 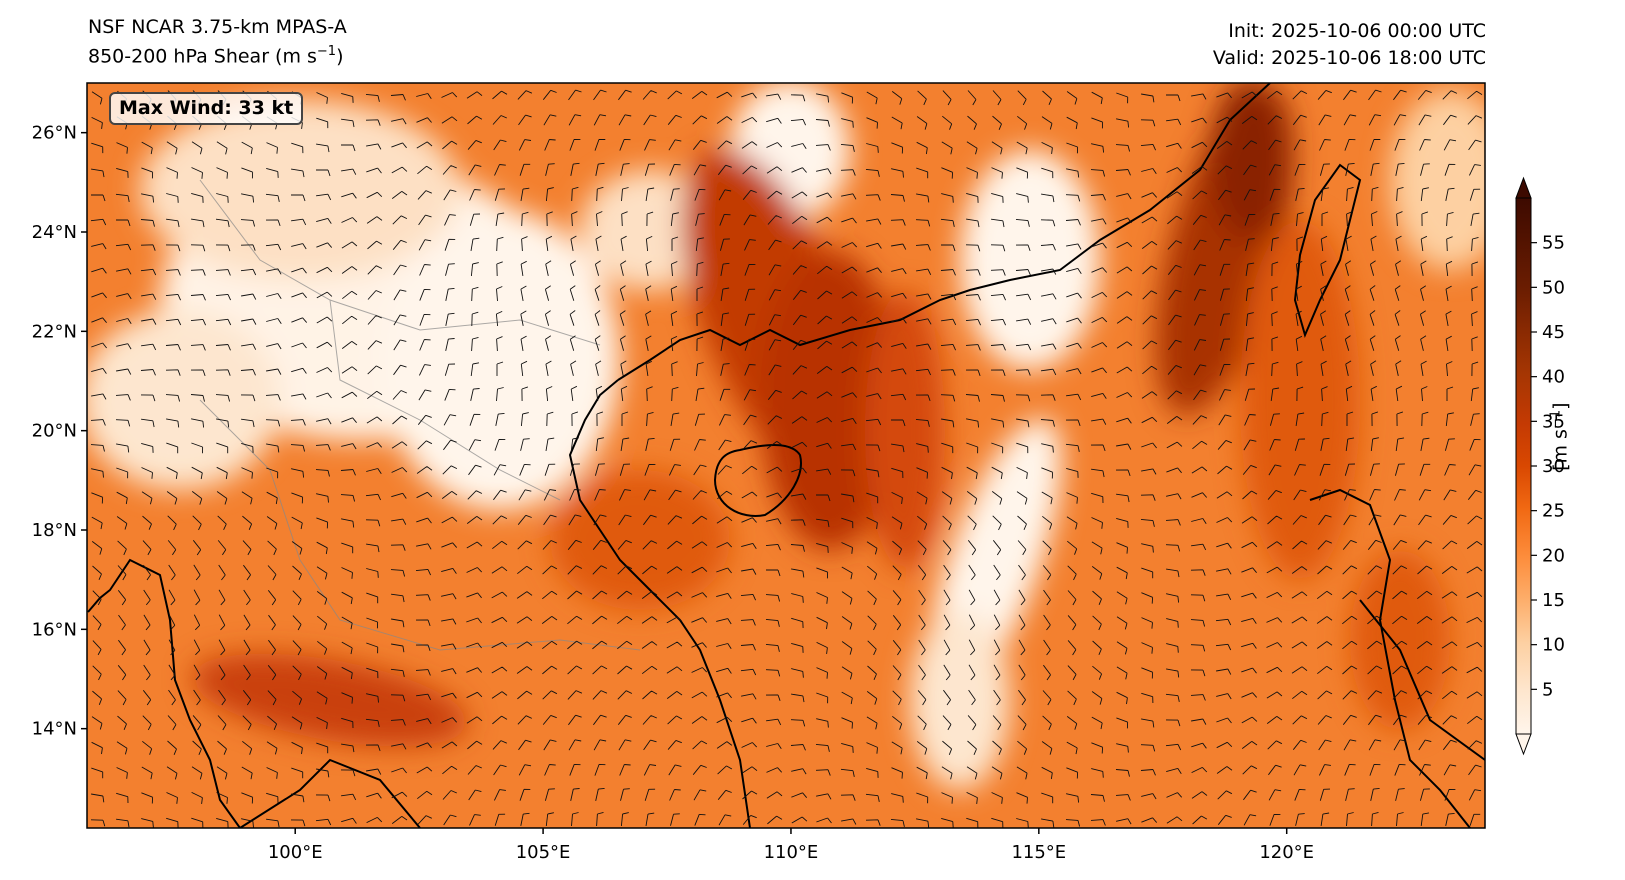 I want to click on colorbar-tick-label: 15, so click(x=1553, y=600).